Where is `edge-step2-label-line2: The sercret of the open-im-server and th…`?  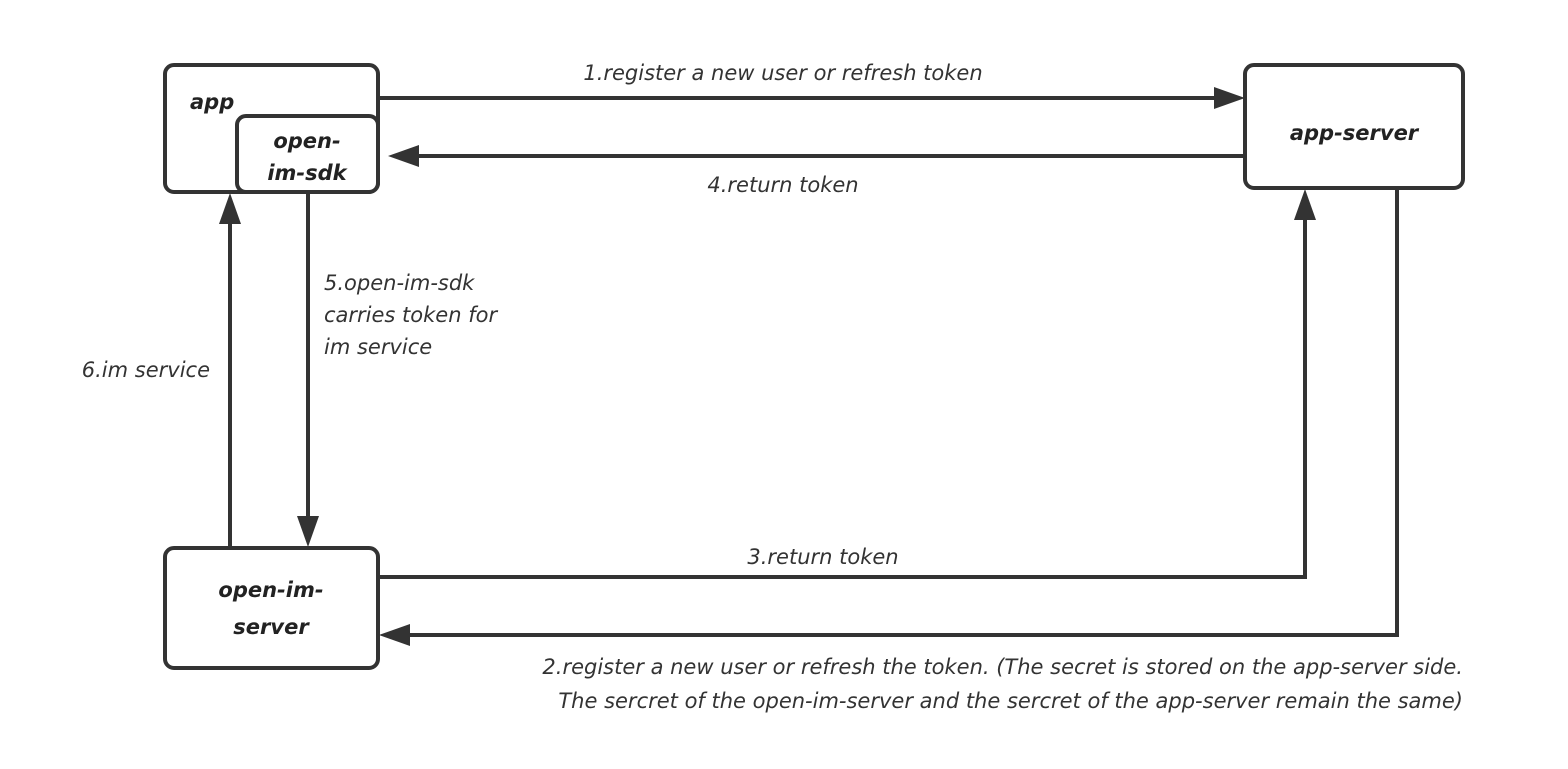
edge-step2-label-line2: The sercret of the open-im-server and th… is located at coordinates (1010, 701).